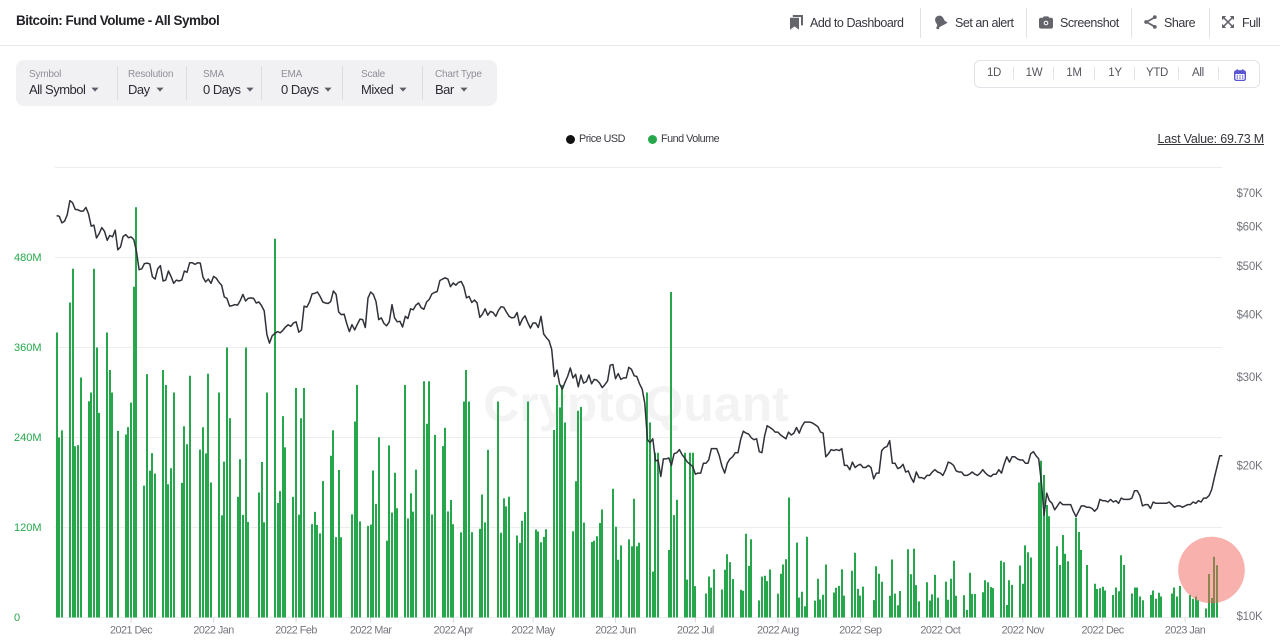 Image resolution: width=1280 pixels, height=641 pixels. Describe the element at coordinates (695, 631) in the screenshot. I see `svg-text: 2022 Jul` at that location.